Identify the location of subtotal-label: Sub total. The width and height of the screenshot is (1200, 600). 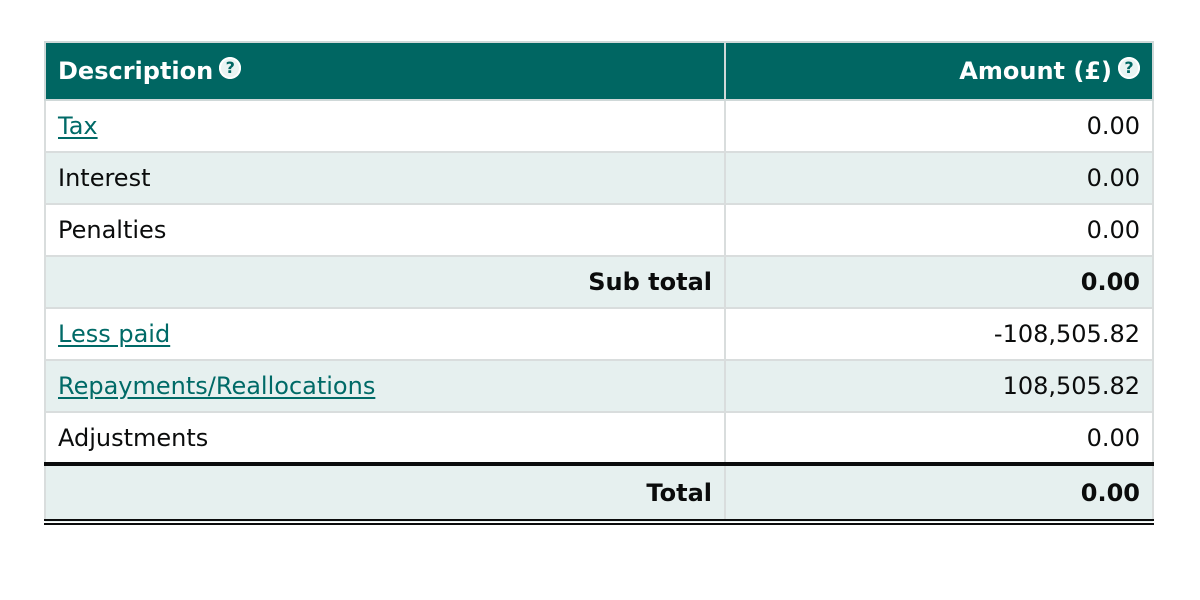
(385, 282).